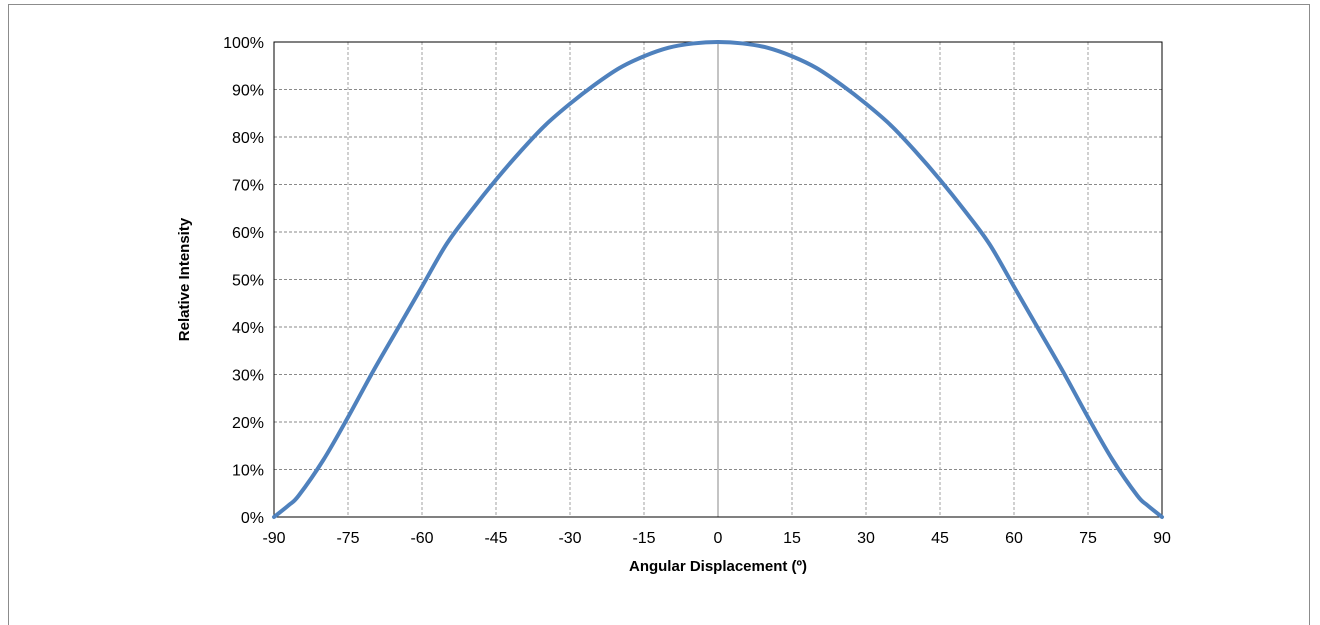  I want to click on y-tick-label: 40%, so click(248, 328).